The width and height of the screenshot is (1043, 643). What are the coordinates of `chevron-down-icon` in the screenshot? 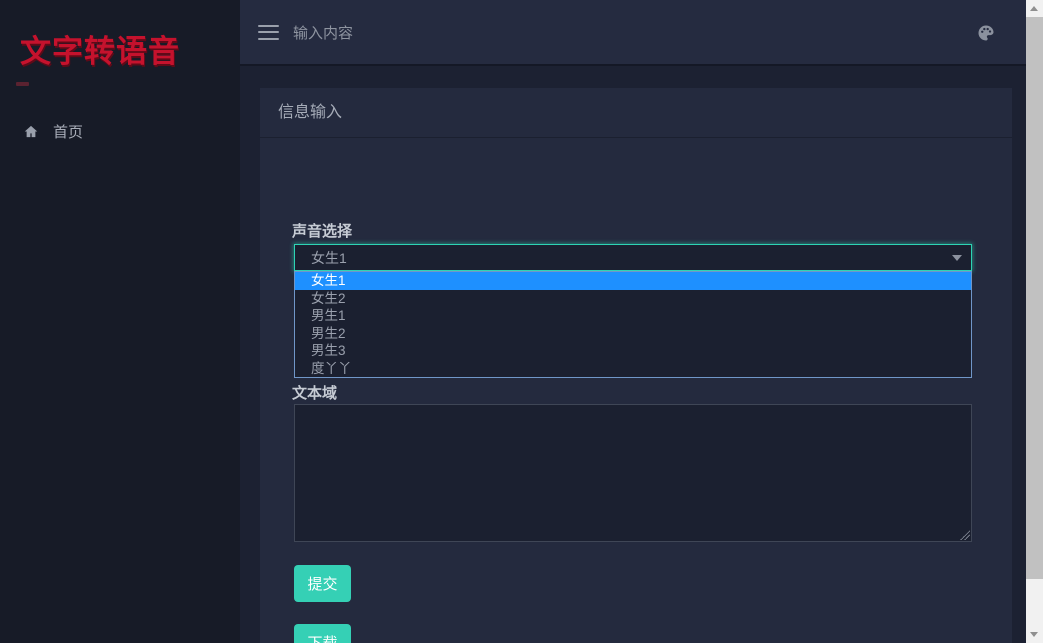 It's located at (957, 258).